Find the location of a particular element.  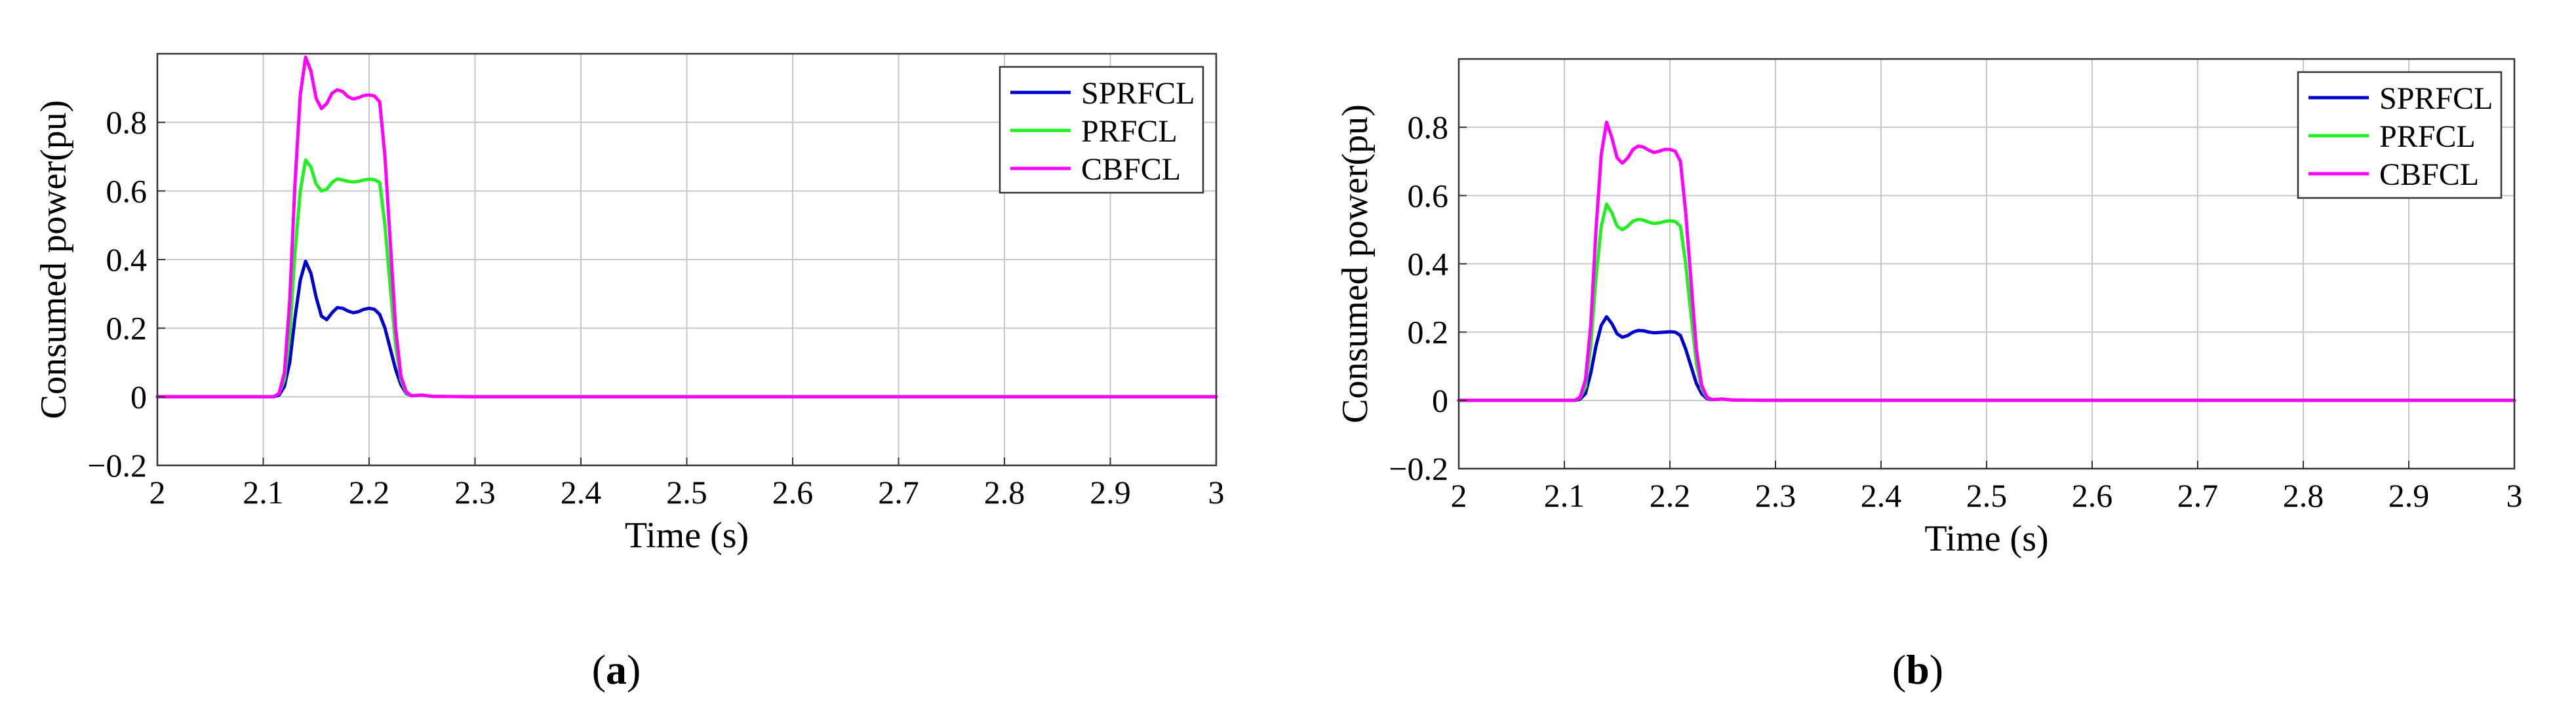

panel-b-caption: (b) is located at coordinates (1918, 669).